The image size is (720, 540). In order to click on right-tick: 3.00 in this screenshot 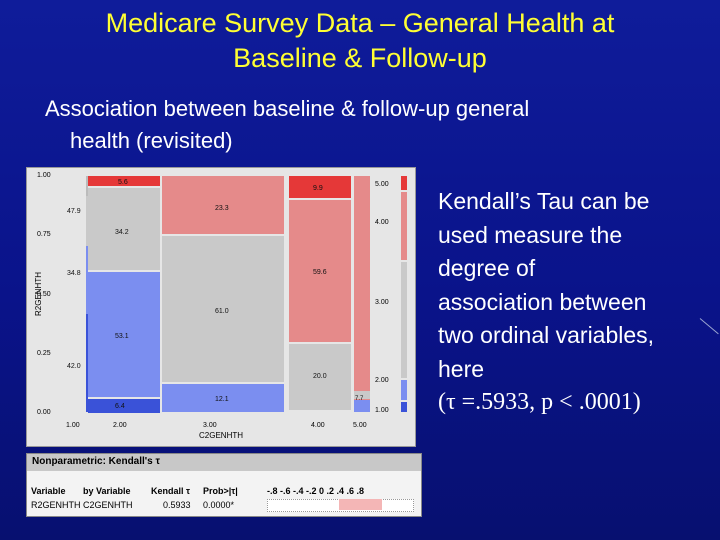, I will do `click(382, 302)`.